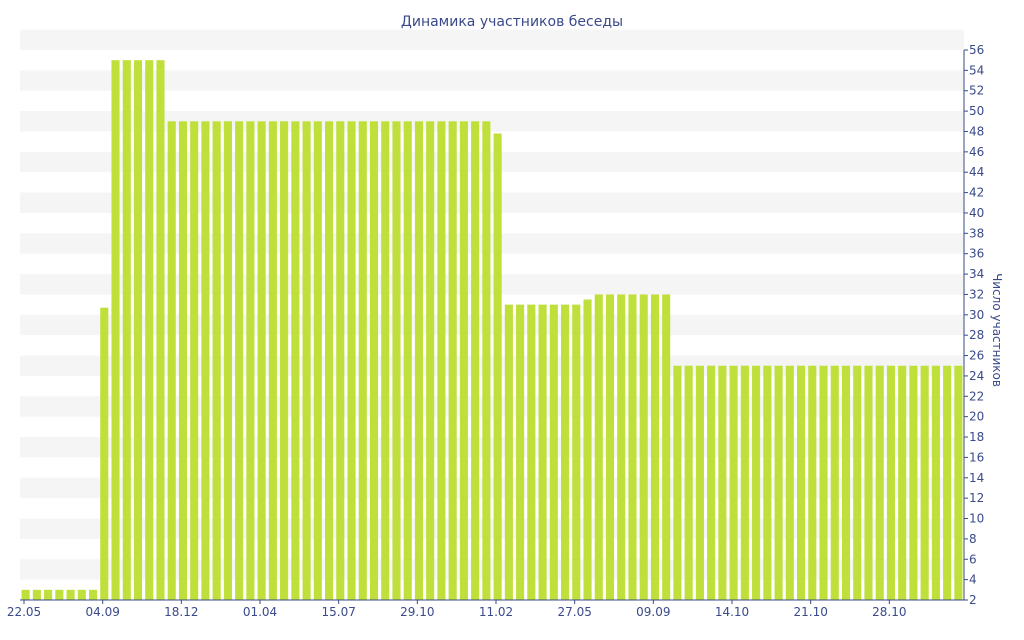 The width and height of the screenshot is (1024, 640). Describe the element at coordinates (976, 478) in the screenshot. I see `y-tick-label: 14` at that location.